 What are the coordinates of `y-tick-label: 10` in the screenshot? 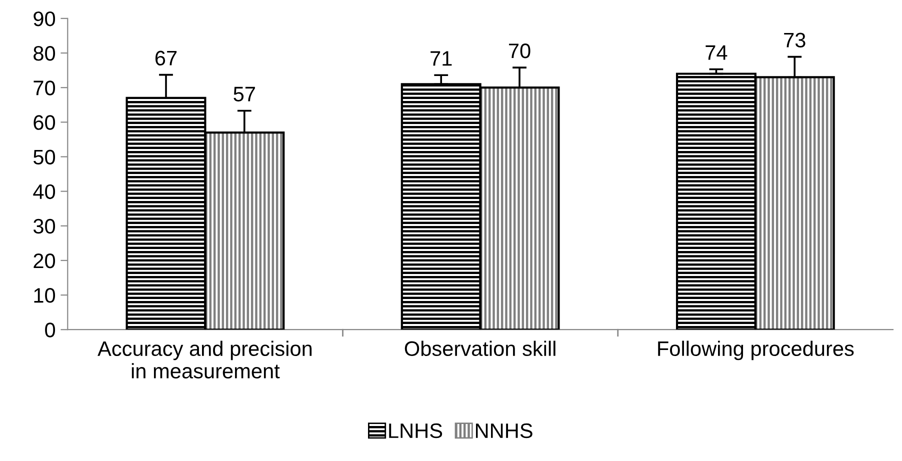 It's located at (45, 295).